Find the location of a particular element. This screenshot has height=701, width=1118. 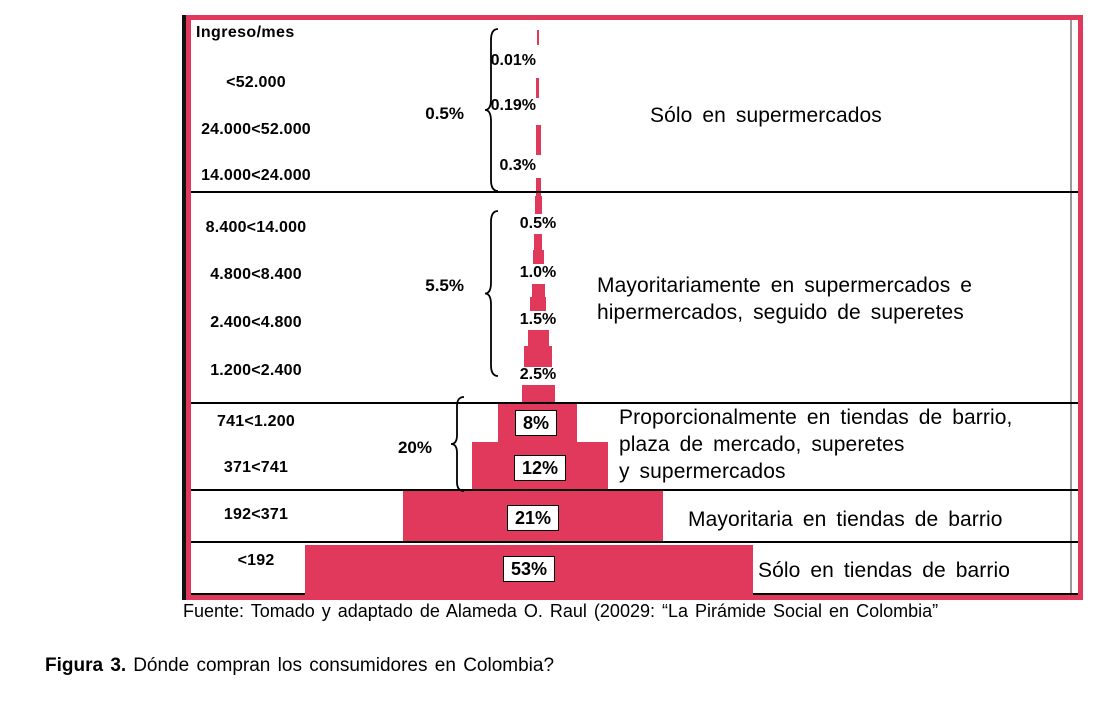

bar-value-label-21pct: 21% is located at coordinates (533, 518).